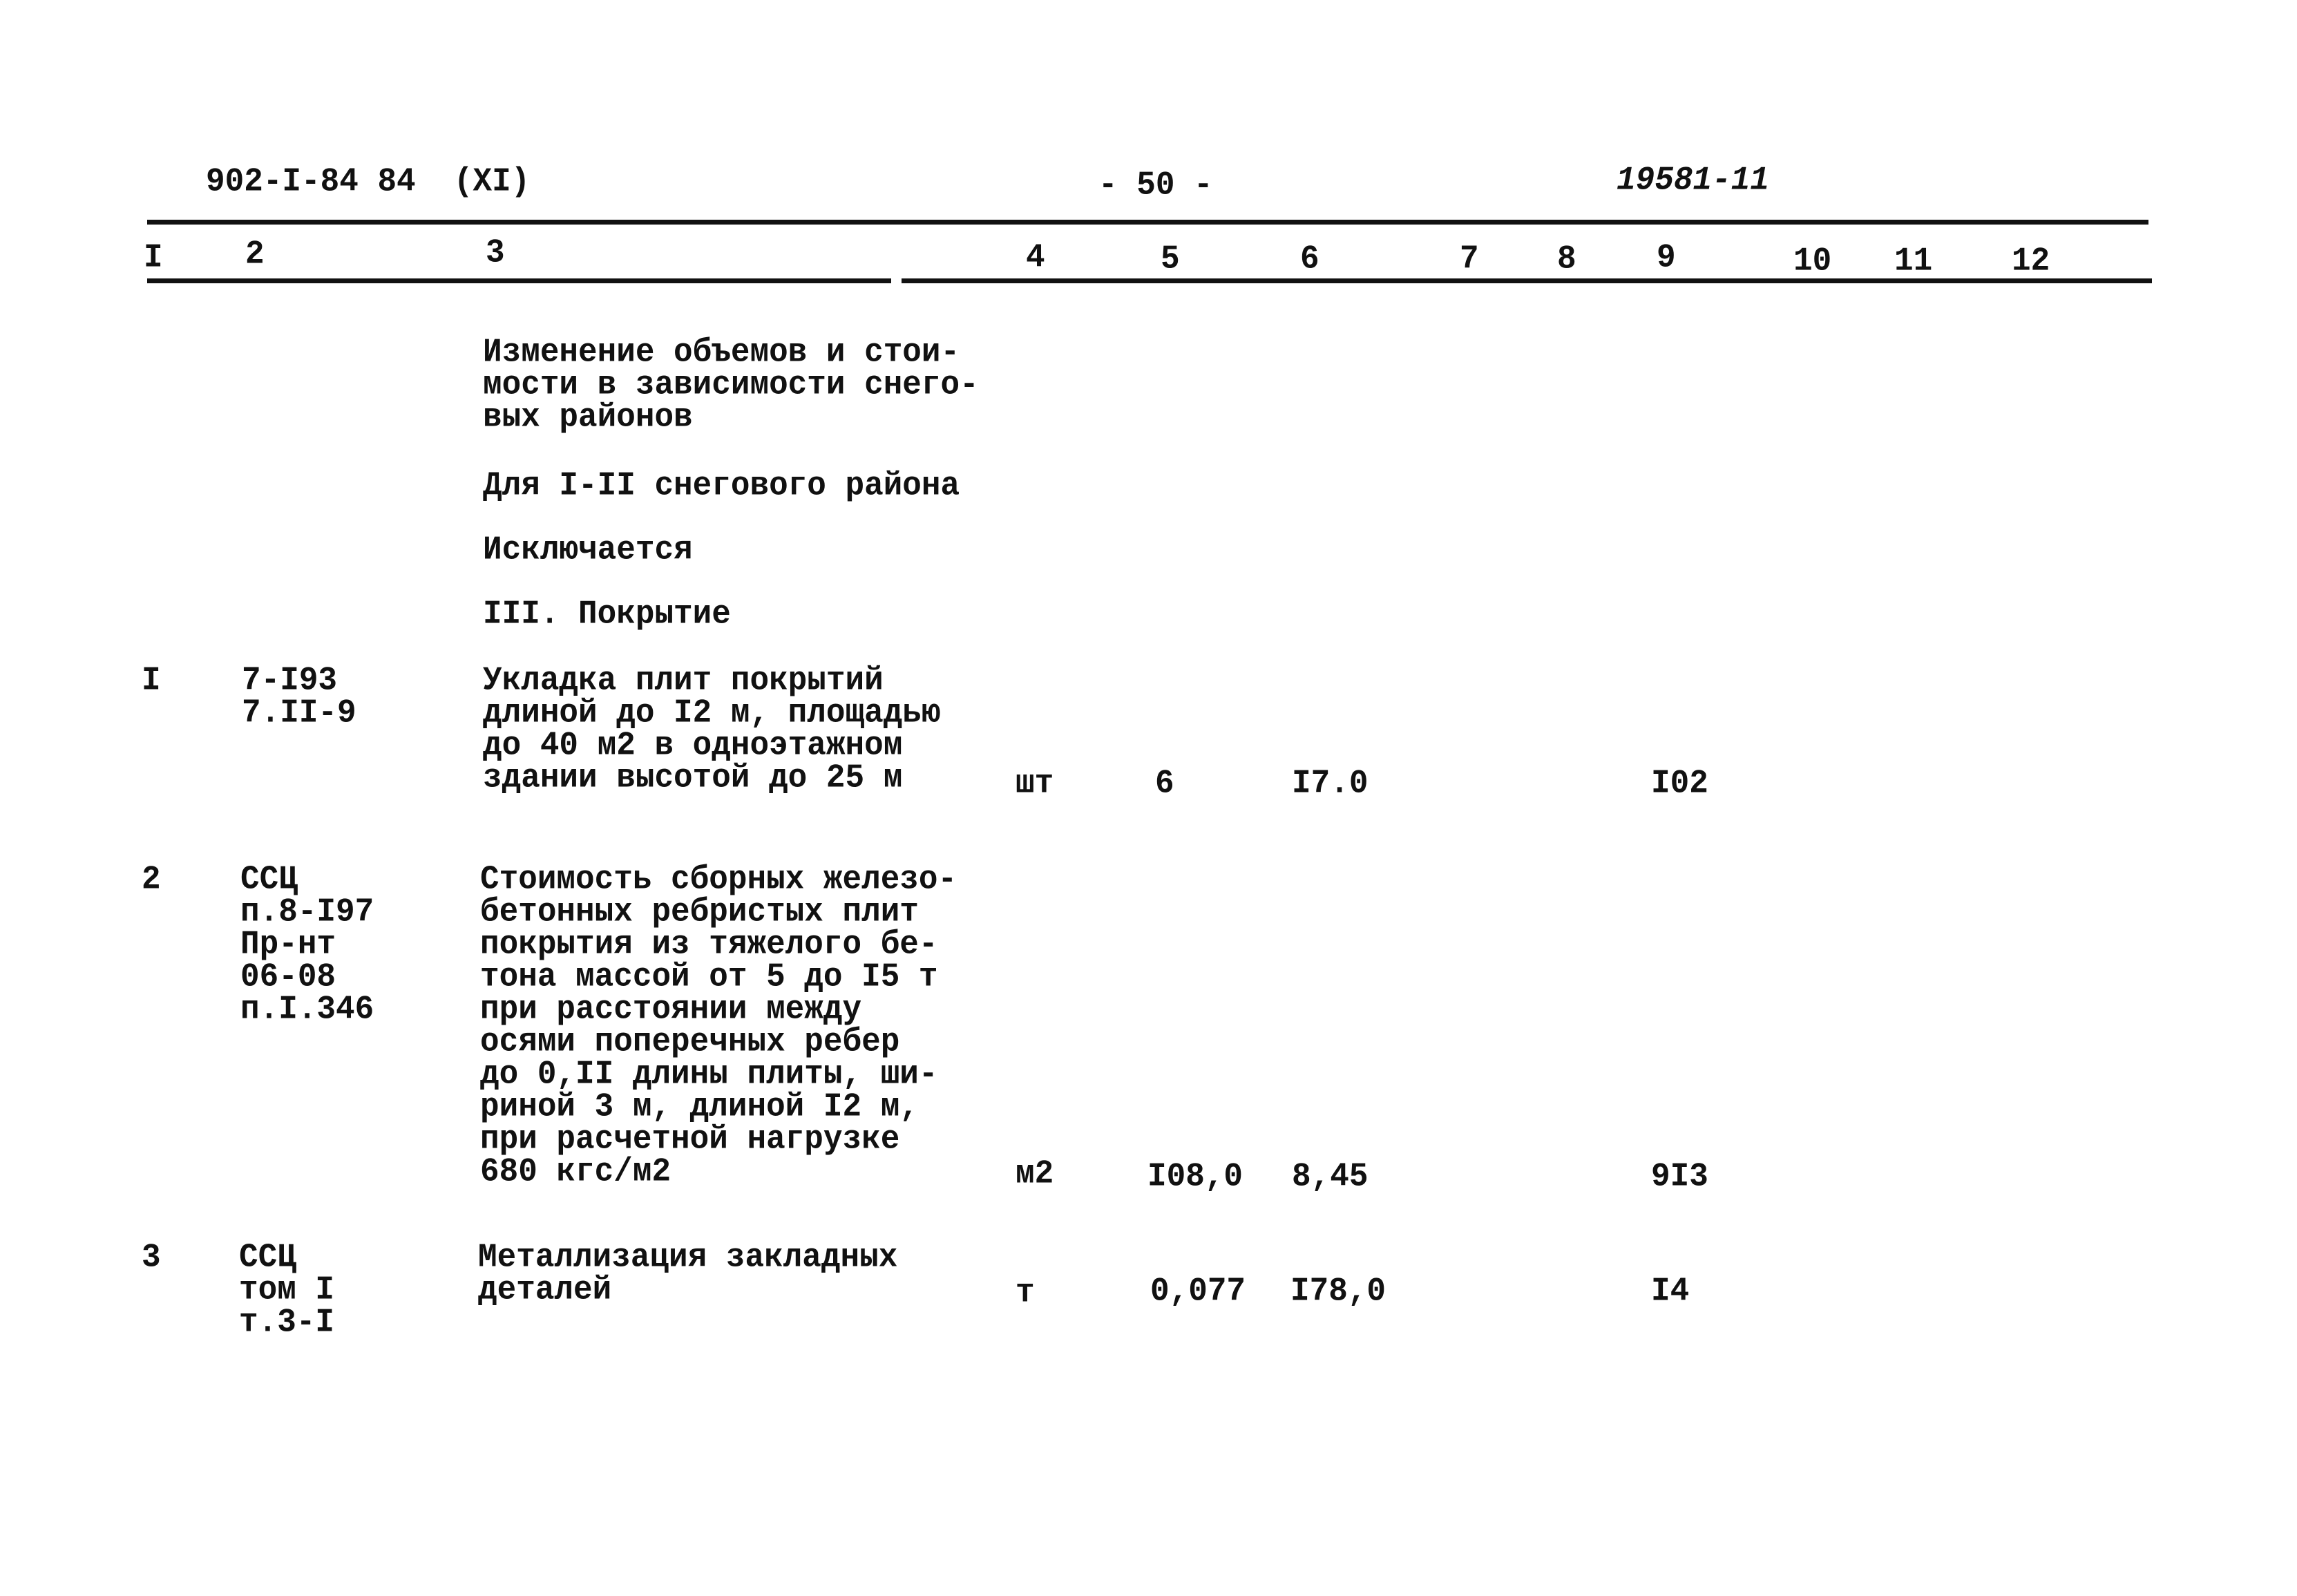 The height and width of the screenshot is (1596, 2297). Describe the element at coordinates (287, 1290) in the screenshot. I see `row-reference: том I` at that location.